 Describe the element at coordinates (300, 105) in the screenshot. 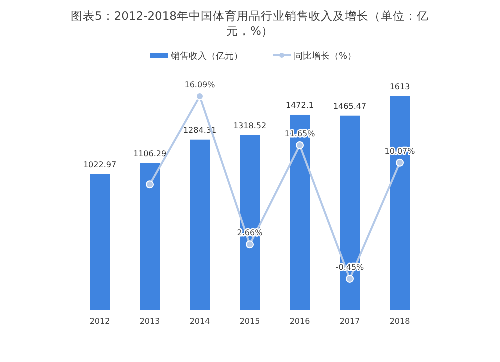

I see `data-label: 1472.1` at that location.